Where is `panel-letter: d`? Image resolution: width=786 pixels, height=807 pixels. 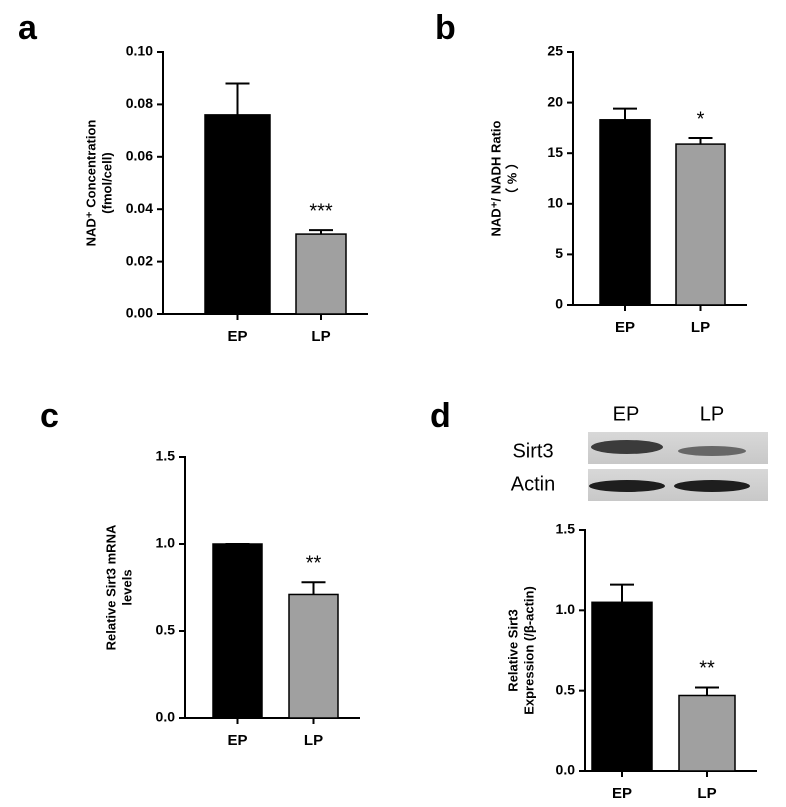
panel-letter: d is located at coordinates (440, 416).